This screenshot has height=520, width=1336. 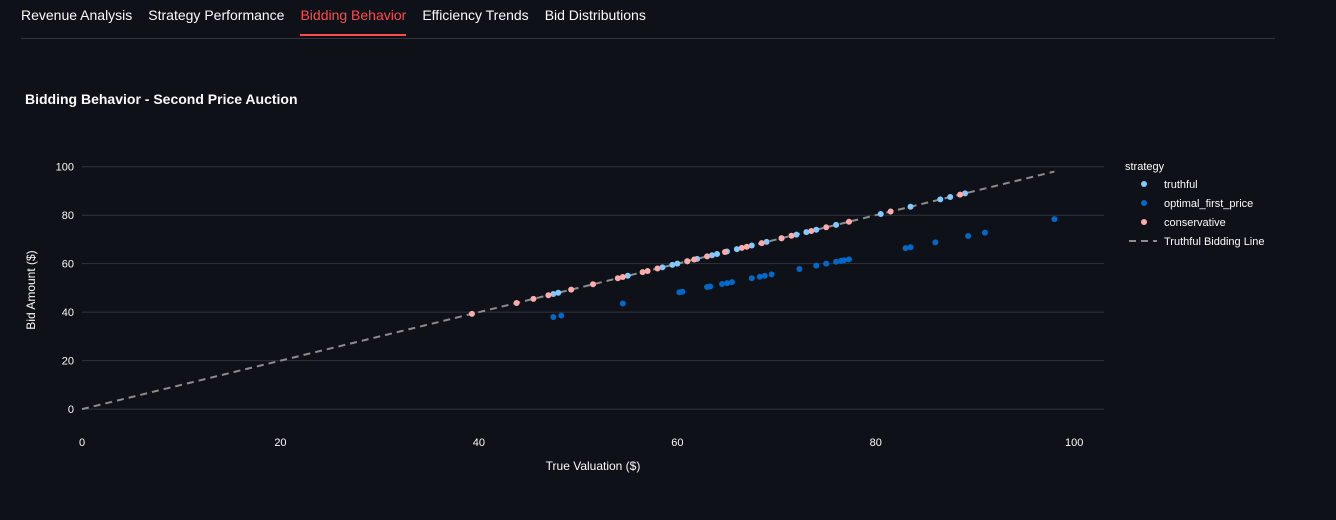 What do you see at coordinates (68, 265) in the screenshot?
I see `y-tick-label: 60` at bounding box center [68, 265].